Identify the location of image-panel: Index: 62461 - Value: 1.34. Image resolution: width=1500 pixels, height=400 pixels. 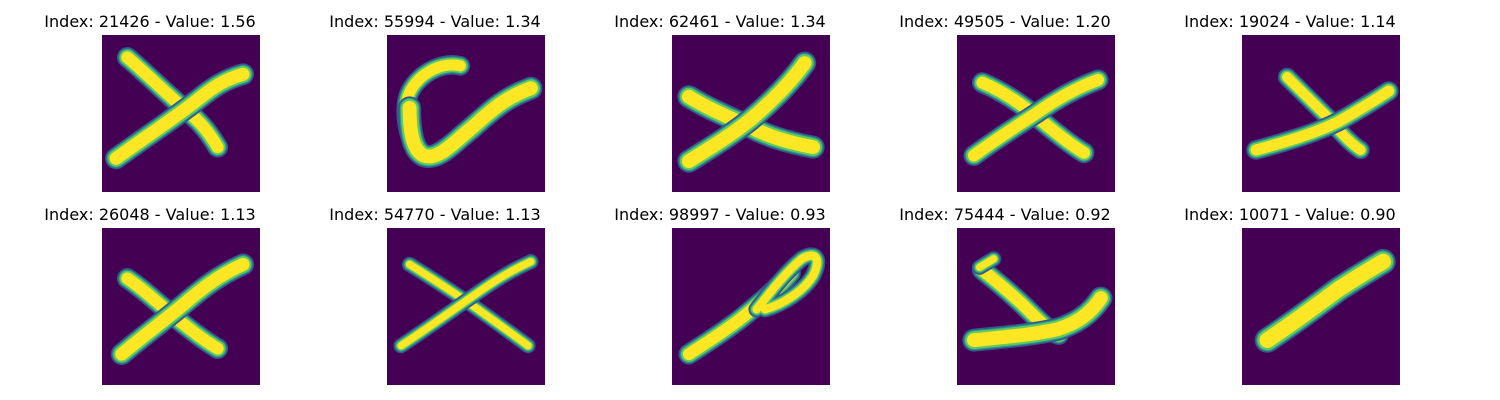
(720, 96).